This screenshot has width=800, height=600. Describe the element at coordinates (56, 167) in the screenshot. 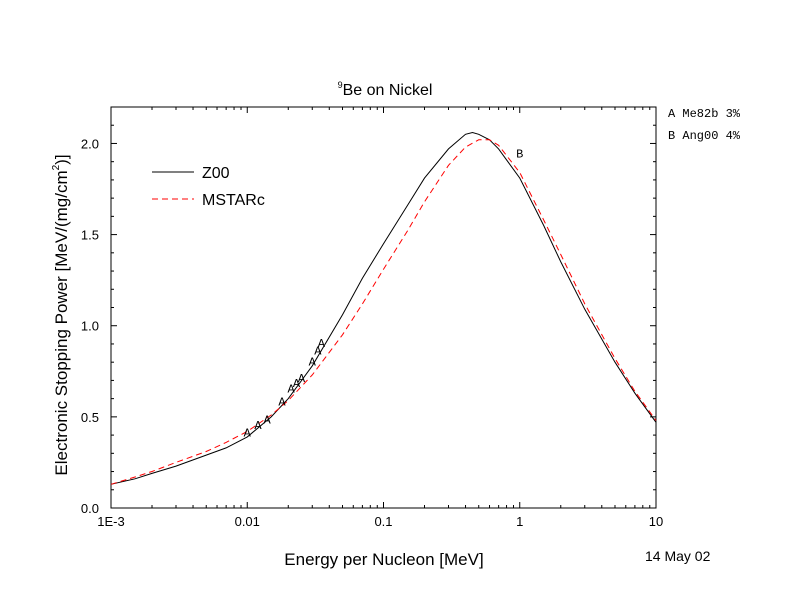

I see `y-axis-label-sup: 2` at that location.